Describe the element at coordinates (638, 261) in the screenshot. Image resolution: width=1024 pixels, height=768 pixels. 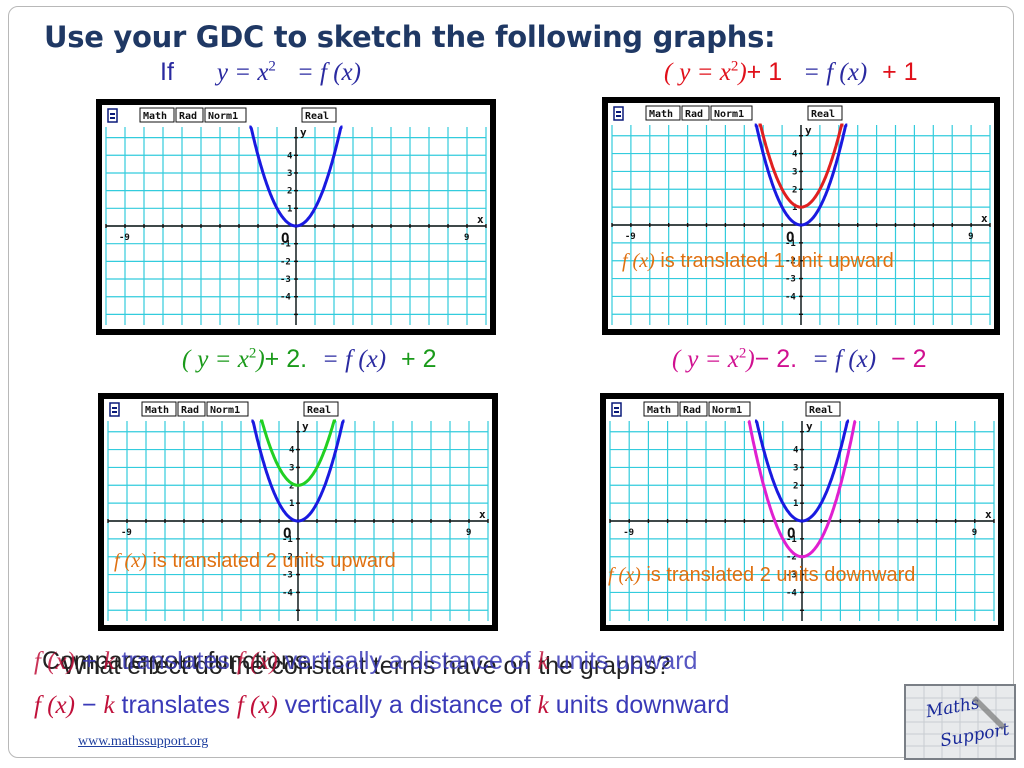
I see `annotation-fx: f (x)` at that location.